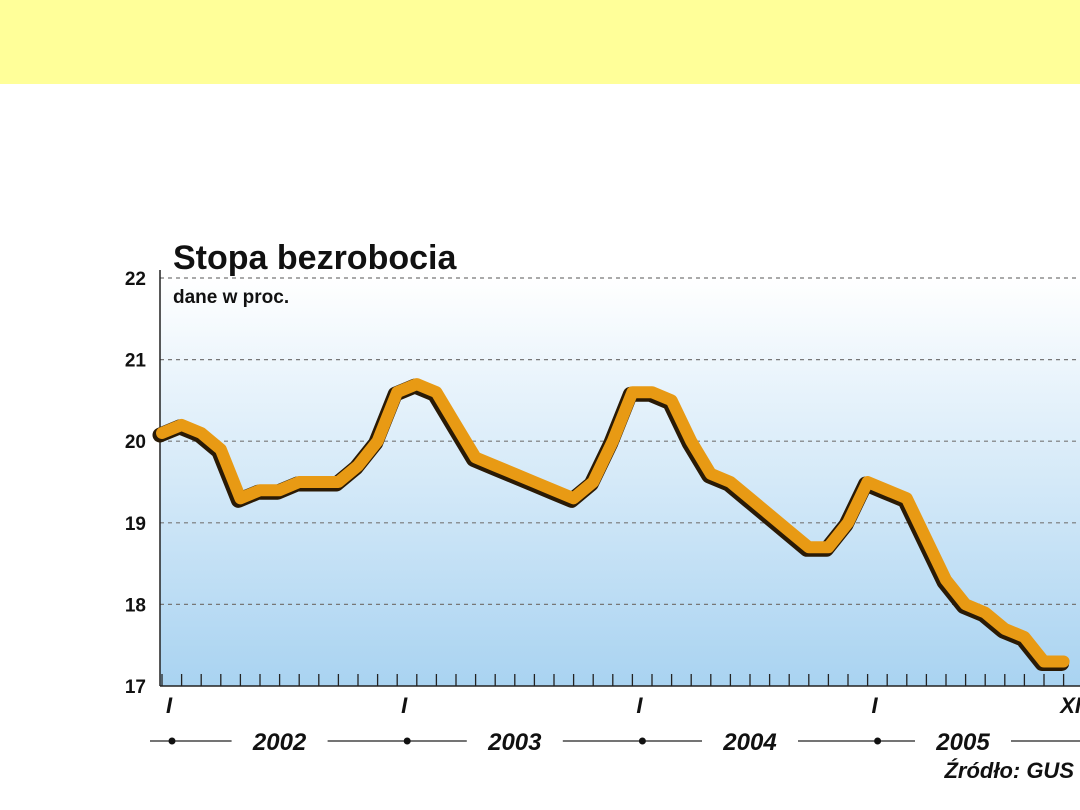  Describe the element at coordinates (540, 42) in the screenshot. I see `banner` at that location.